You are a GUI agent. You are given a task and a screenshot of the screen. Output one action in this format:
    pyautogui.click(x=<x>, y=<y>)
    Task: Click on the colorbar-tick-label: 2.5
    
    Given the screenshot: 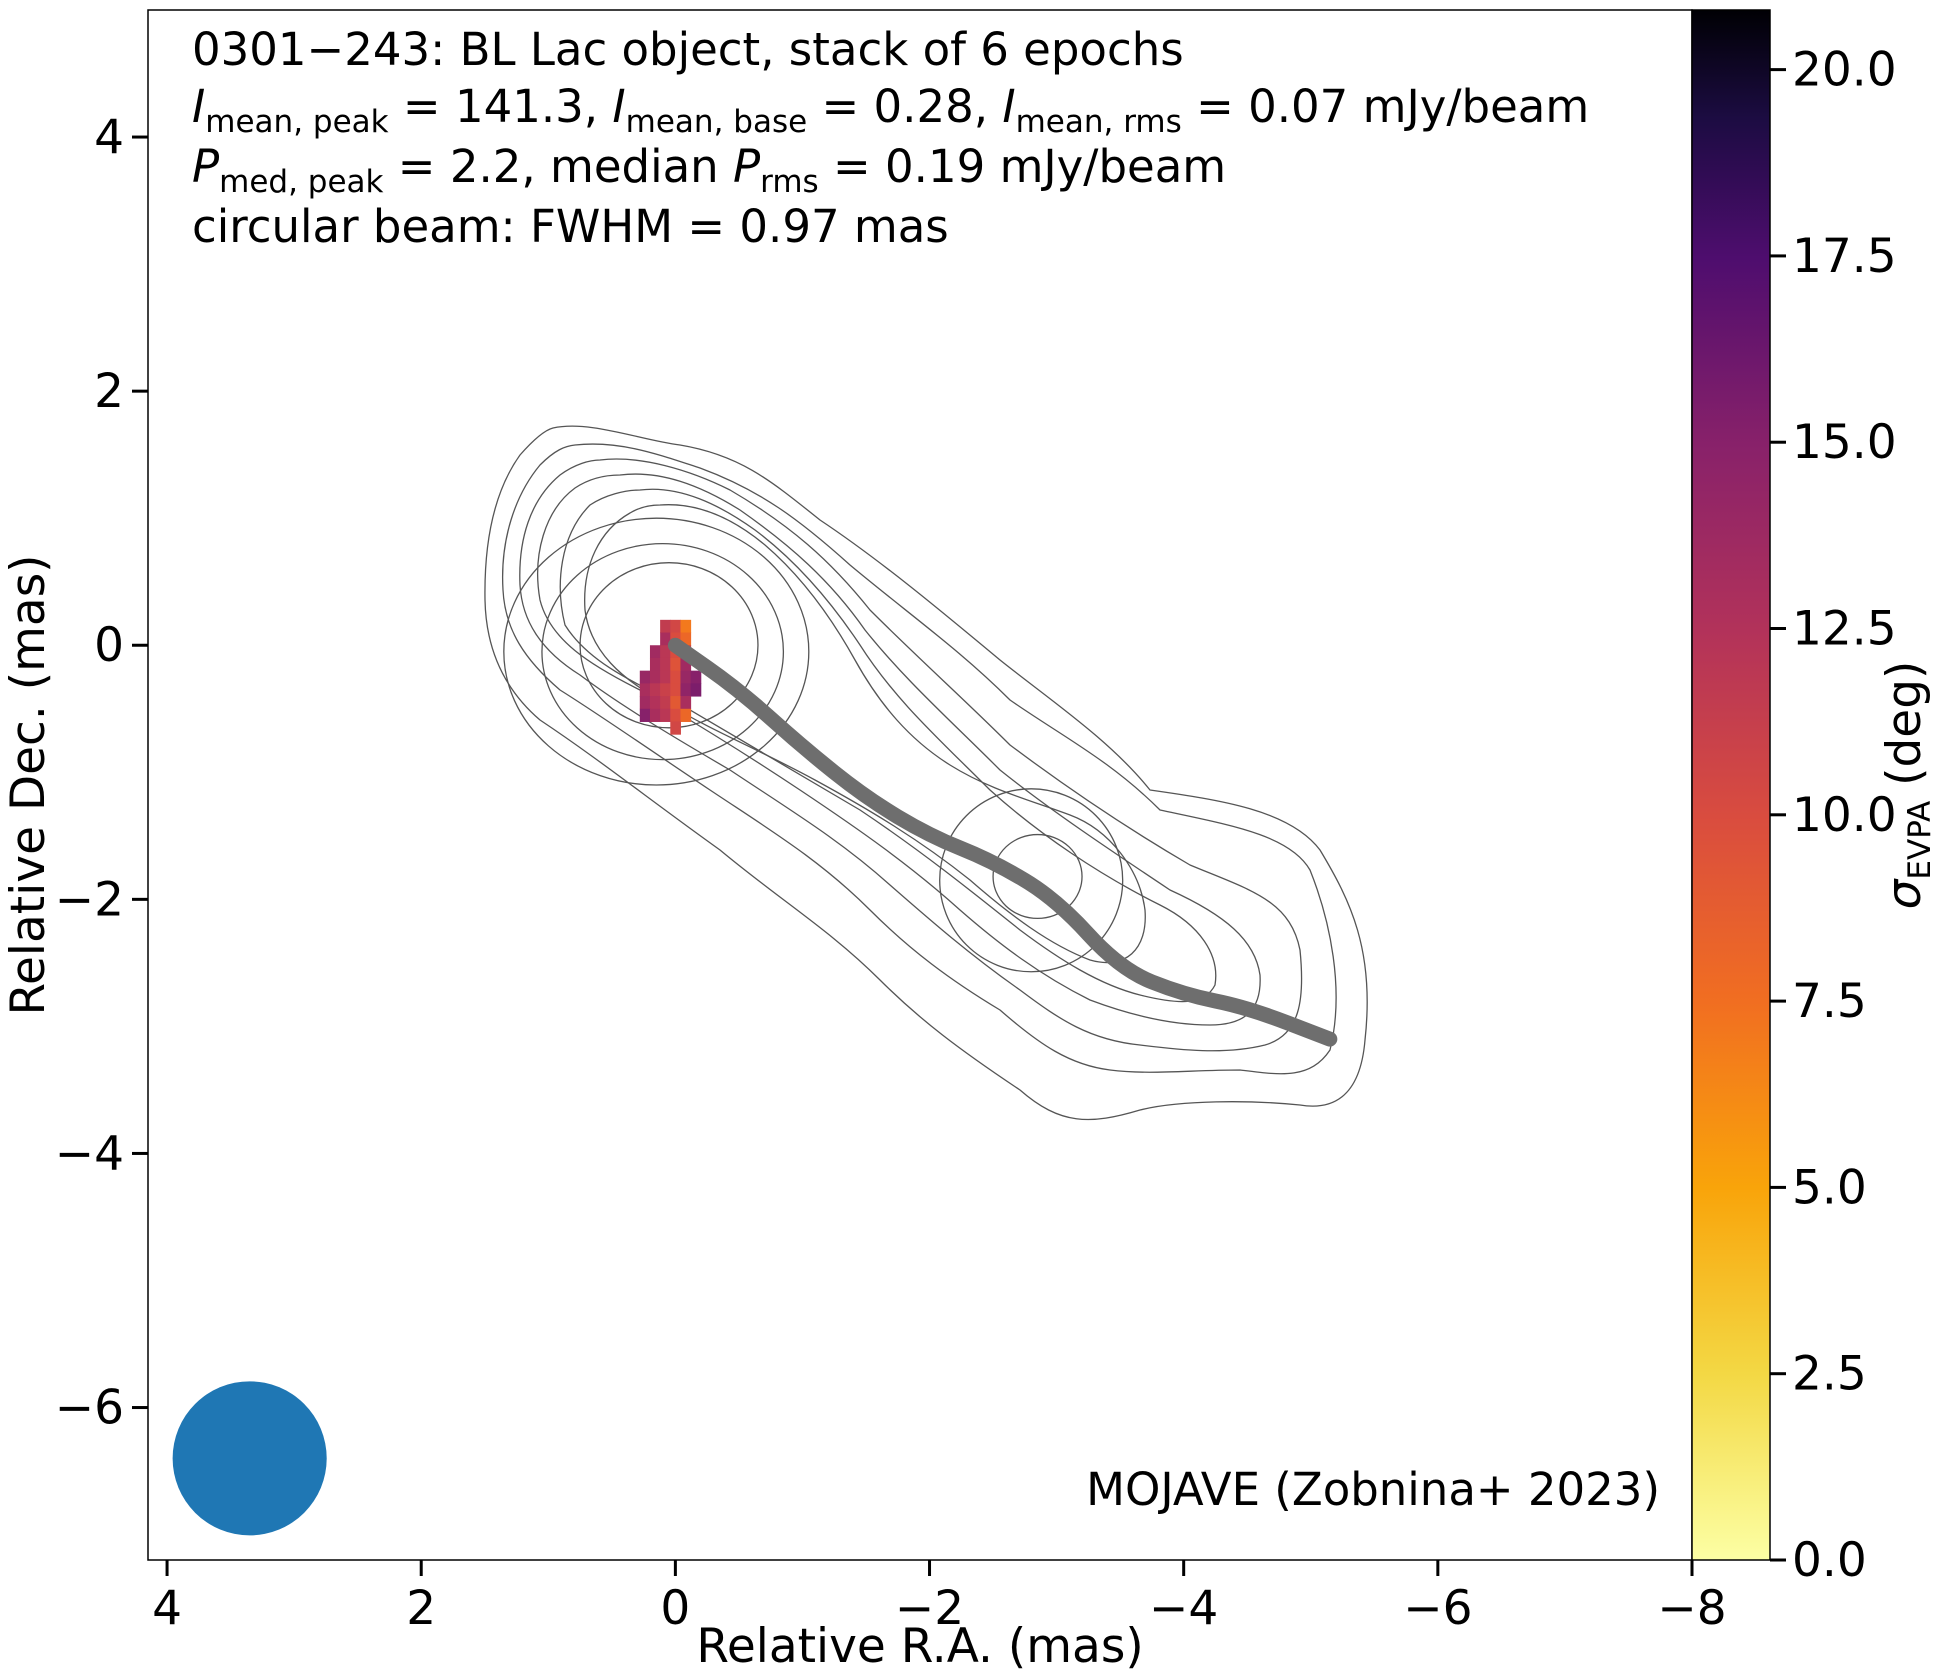 What is the action you would take?
    pyautogui.click(x=1829, y=1374)
    